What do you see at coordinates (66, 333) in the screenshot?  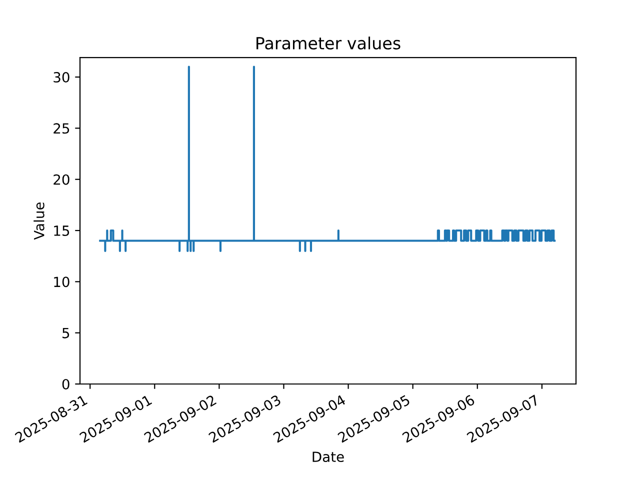 I see `y-tick-label: 5` at bounding box center [66, 333].